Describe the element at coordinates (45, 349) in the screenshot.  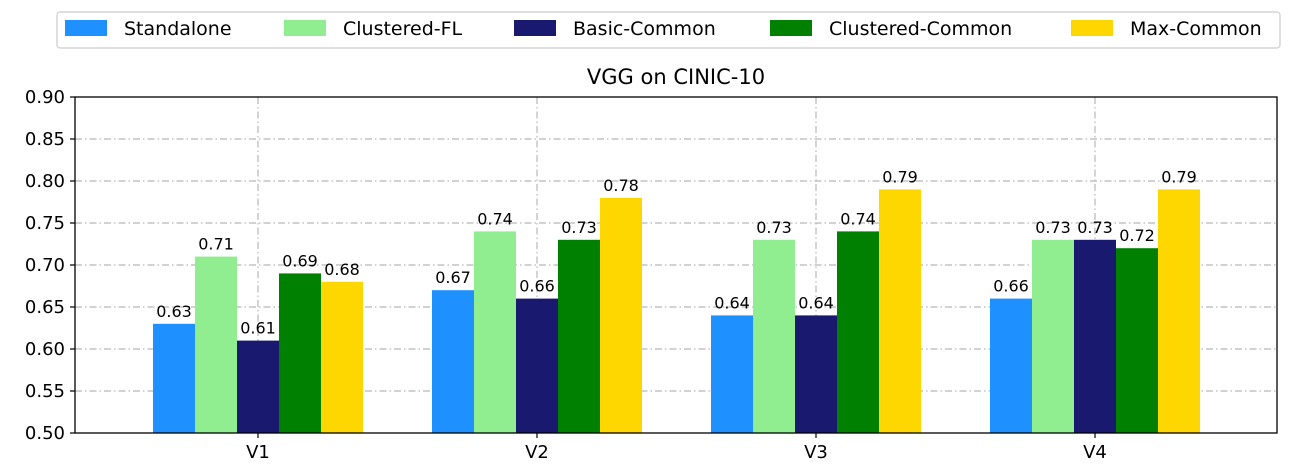
I see `y-tick-label: 0.60` at that location.